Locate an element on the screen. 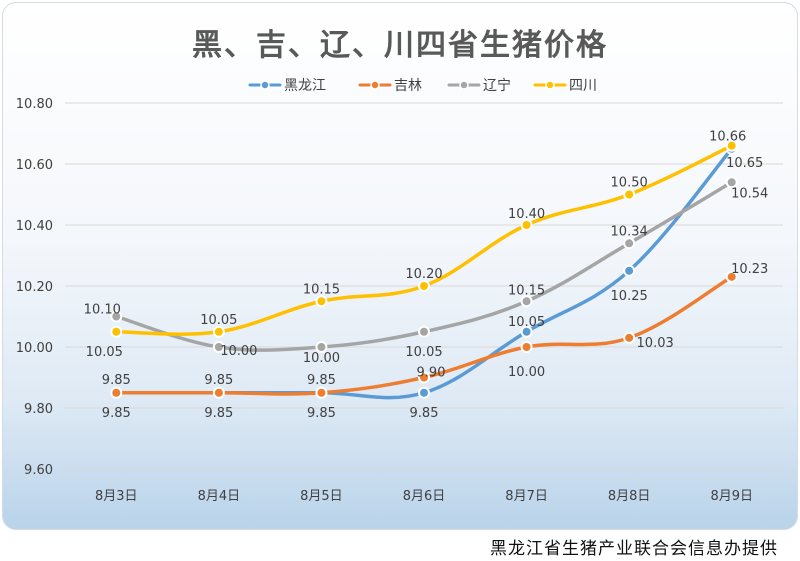  chart-title: 黑、吉、辽、川四省生猪价格 is located at coordinates (400, 45).